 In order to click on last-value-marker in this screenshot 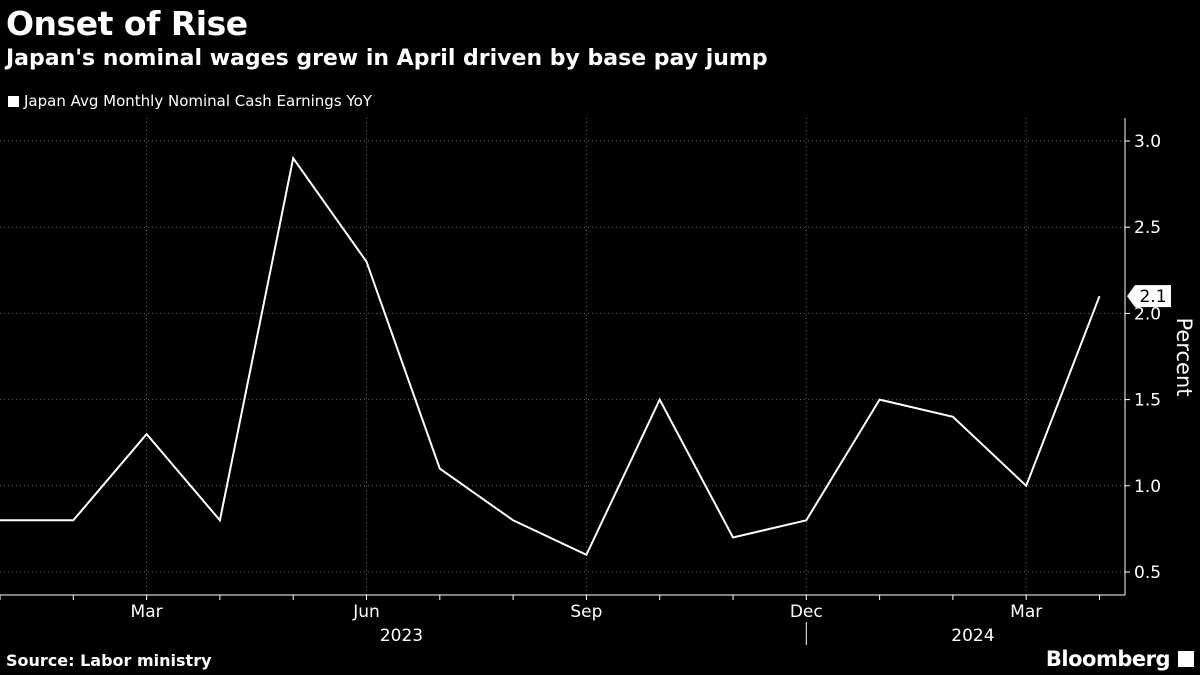, I will do `click(1149, 296)`.